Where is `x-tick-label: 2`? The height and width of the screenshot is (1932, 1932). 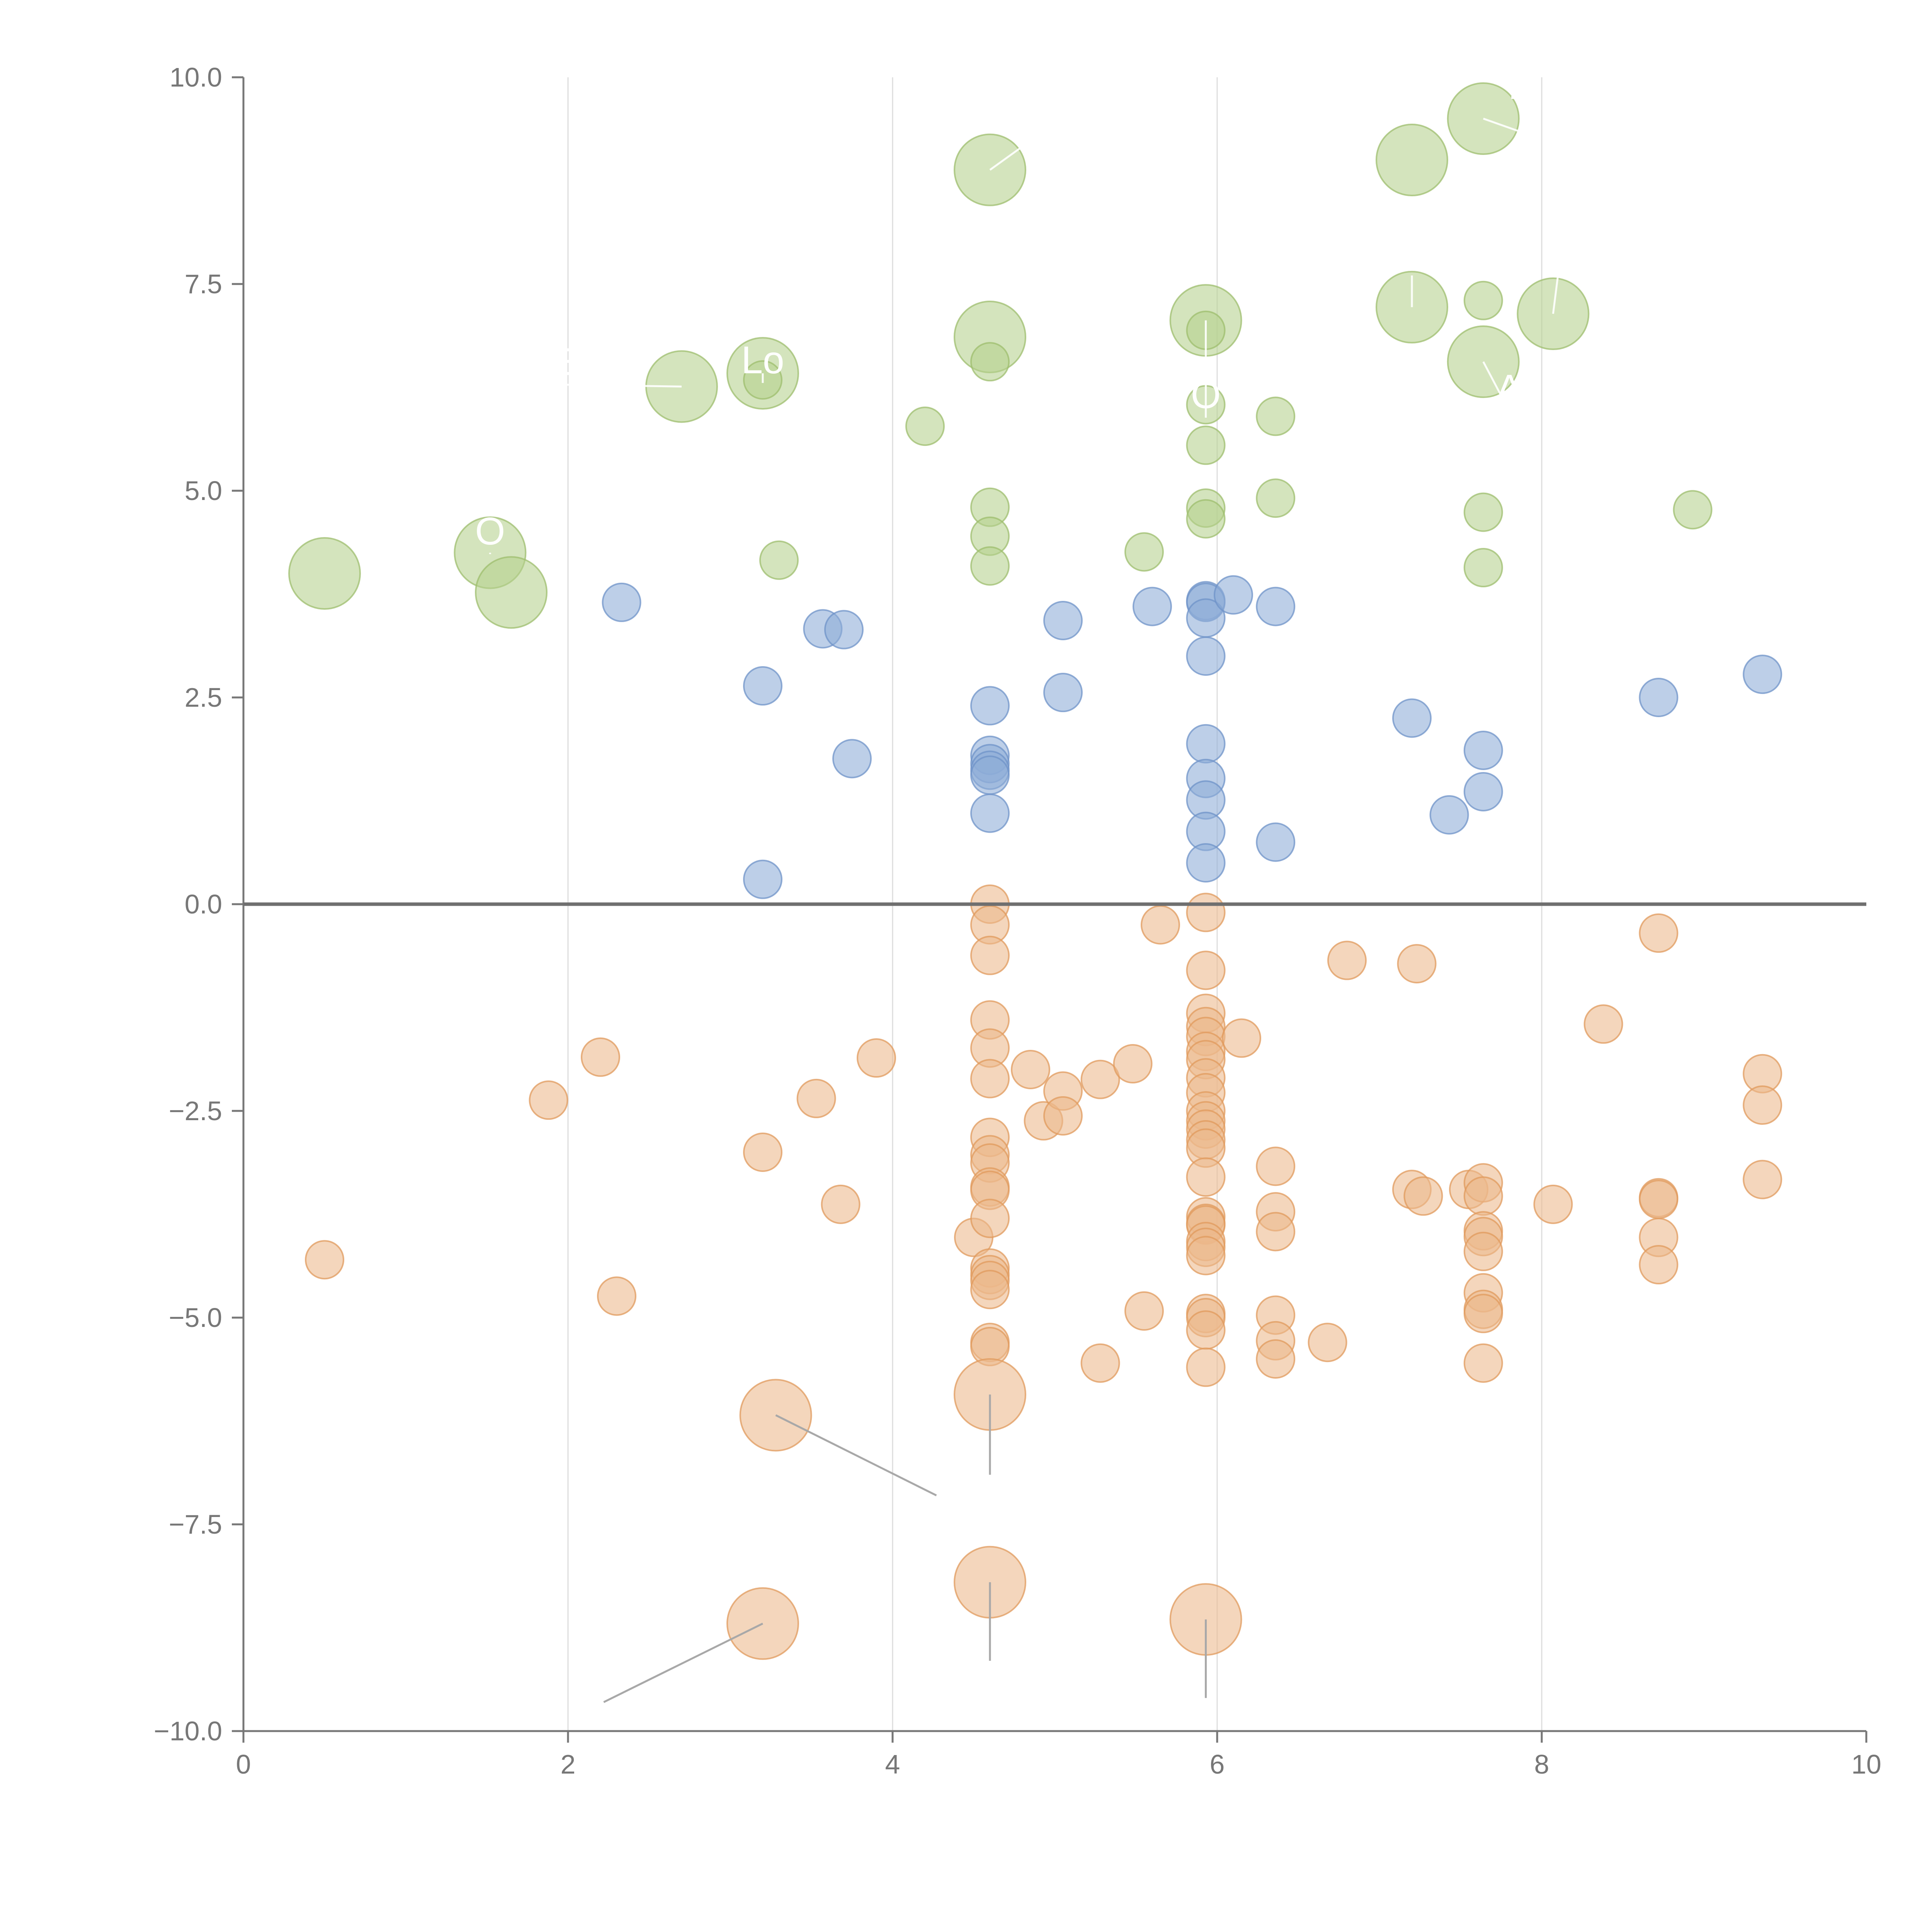
x-tick-label: 2 is located at coordinates (568, 1764).